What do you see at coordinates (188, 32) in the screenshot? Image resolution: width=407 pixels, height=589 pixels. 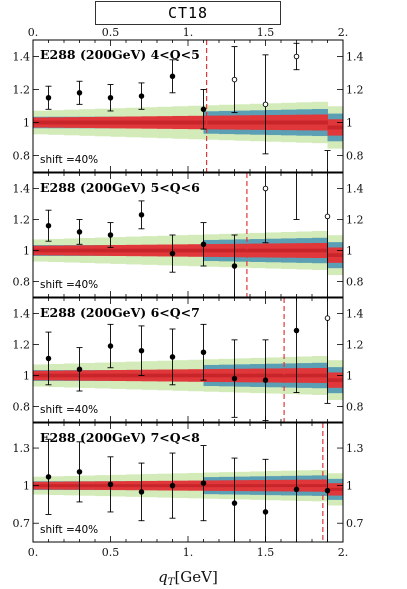 I see `x-tick-label-top: 1.` at bounding box center [188, 32].